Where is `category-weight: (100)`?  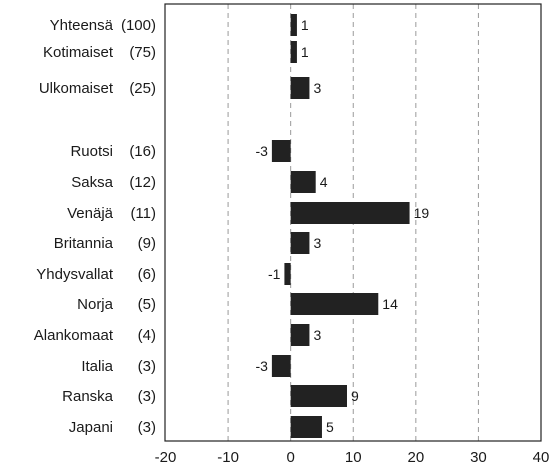
category-weight: (100) is located at coordinates (138, 25).